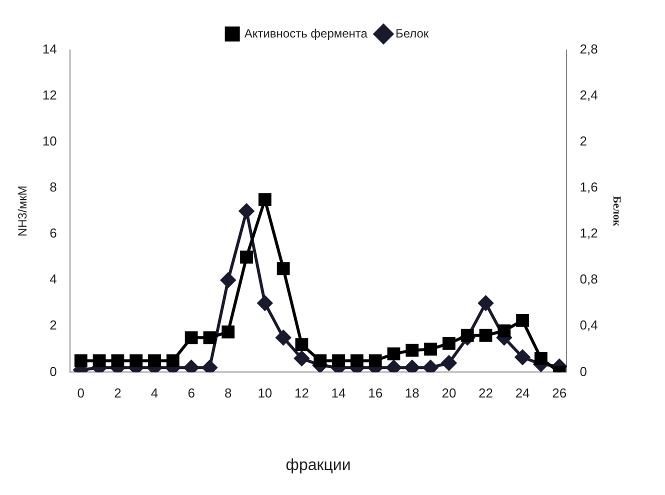 This screenshot has height=495, width=665. What do you see at coordinates (589, 325) in the screenshot?
I see `y2-tick-label: 0,4` at bounding box center [589, 325].